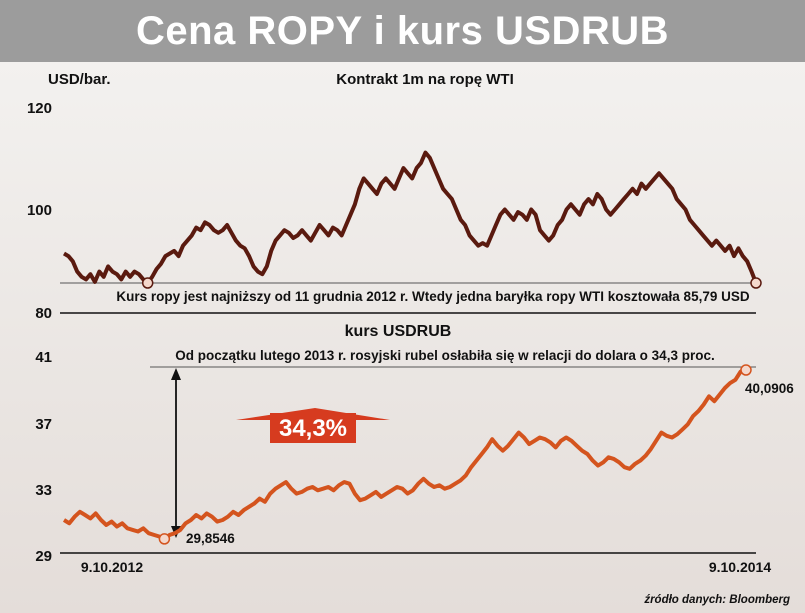  Describe the element at coordinates (39, 108) in the screenshot. I see `oil-ytick-120: 120` at that location.